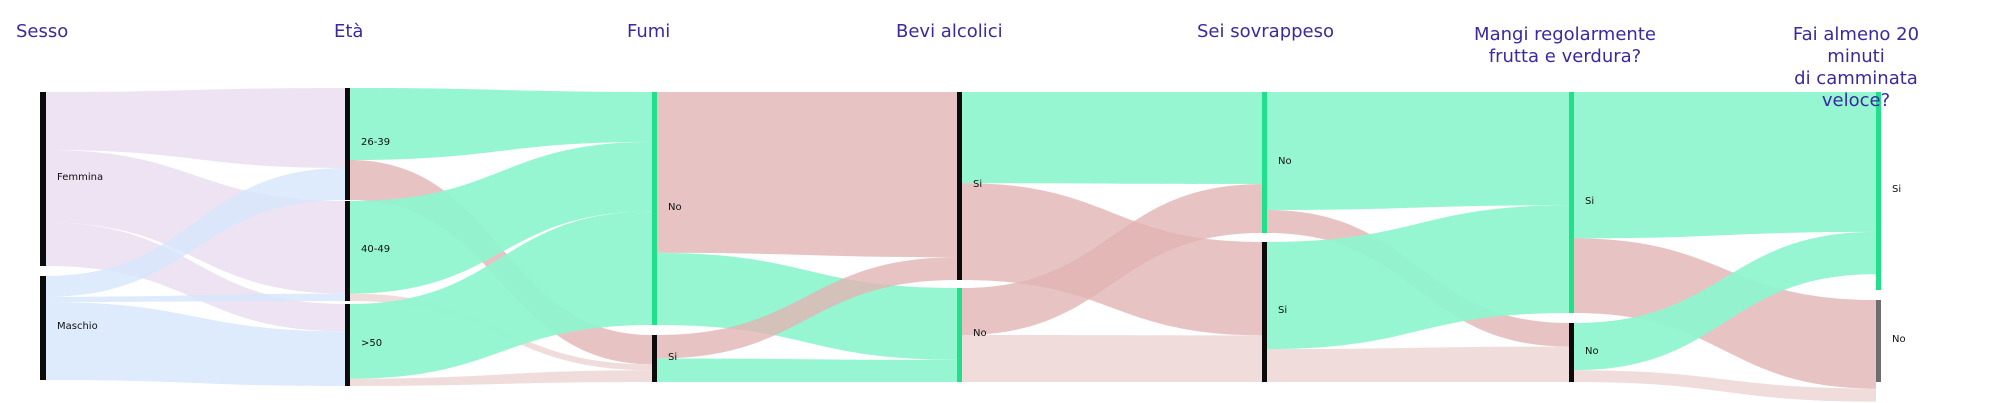 Image resolution: width=2000 pixels, height=403 pixels. What do you see at coordinates (980, 333) in the screenshot?
I see `node-label-alcol-no: No` at bounding box center [980, 333].